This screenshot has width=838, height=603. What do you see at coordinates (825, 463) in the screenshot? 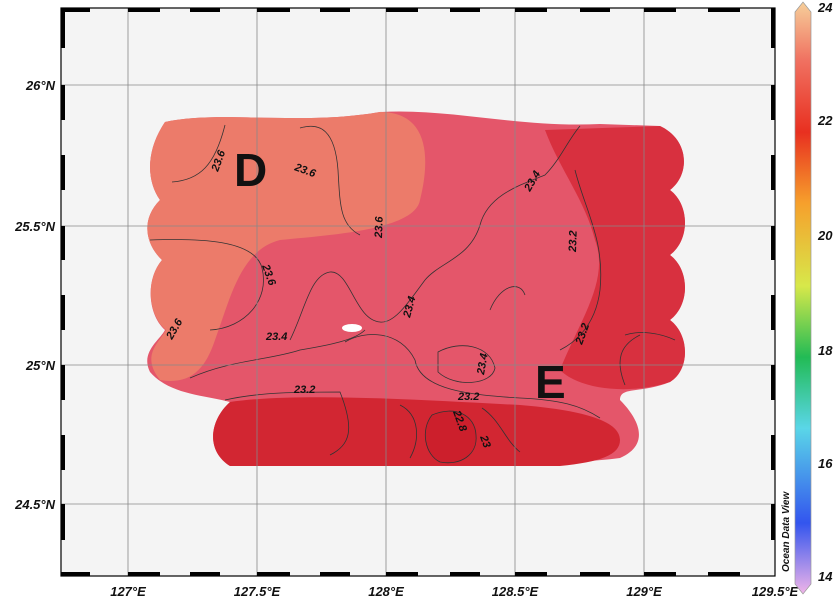
I see `colorbar-tick-label: 16` at bounding box center [825, 463].